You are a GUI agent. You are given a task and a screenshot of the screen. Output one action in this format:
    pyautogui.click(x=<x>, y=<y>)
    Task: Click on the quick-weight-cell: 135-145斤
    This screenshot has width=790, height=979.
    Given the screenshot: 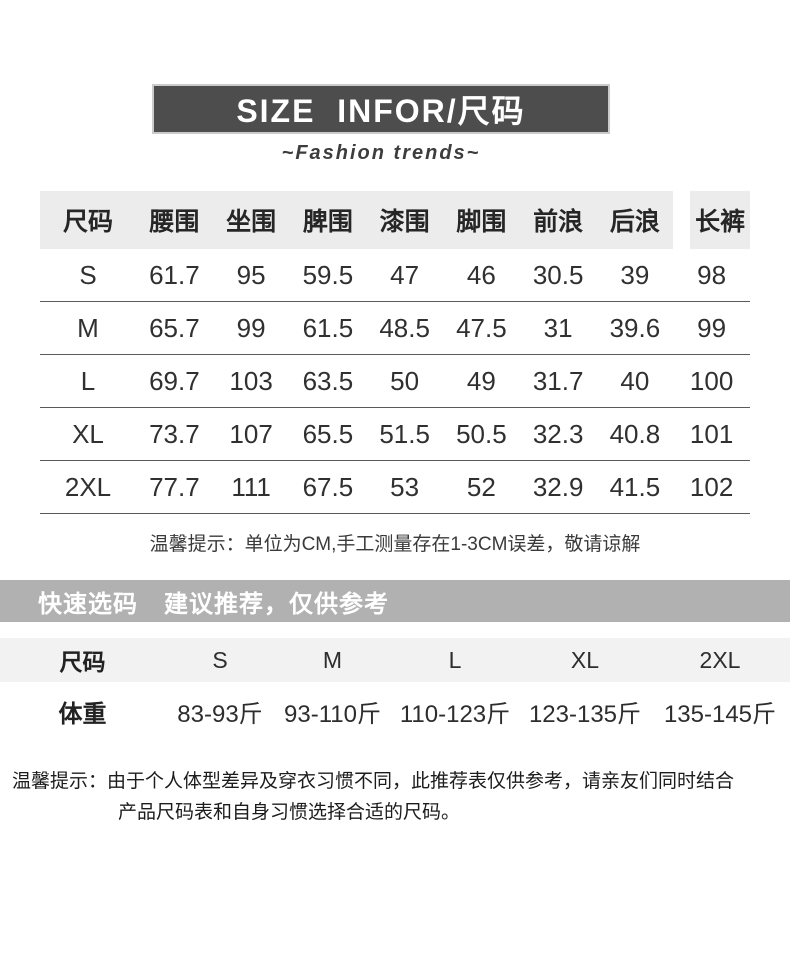 What is the action you would take?
    pyautogui.click(x=720, y=714)
    